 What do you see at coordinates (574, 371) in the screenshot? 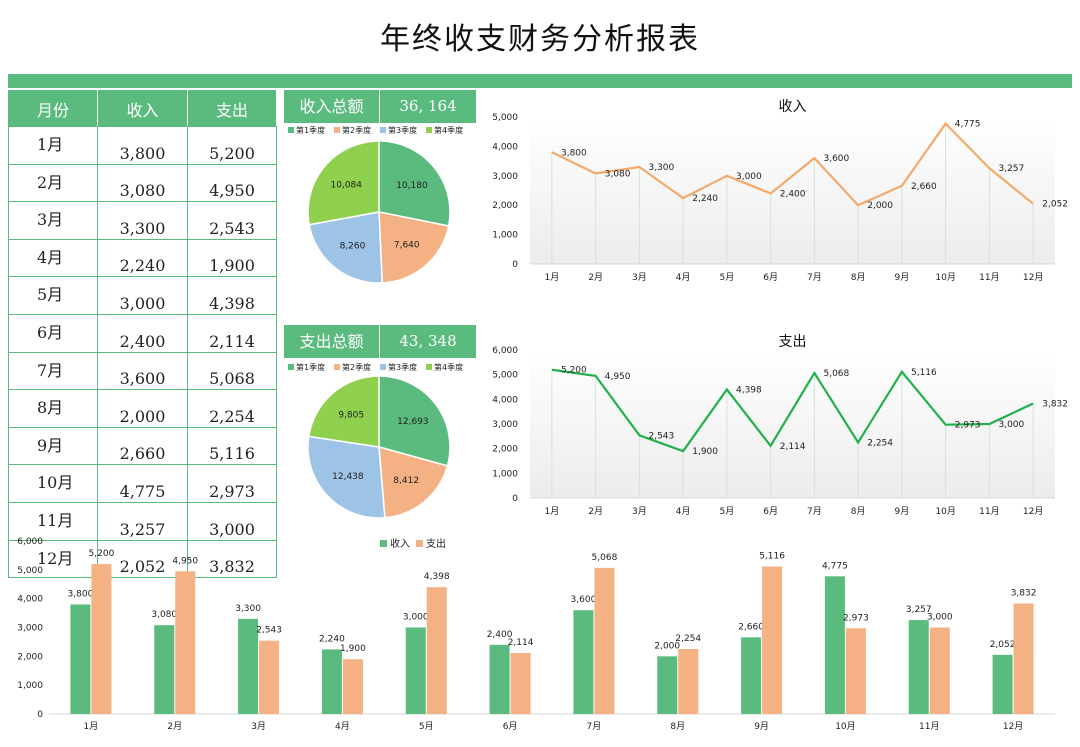
I see `expense-line-data-label: 5,200` at bounding box center [574, 371].